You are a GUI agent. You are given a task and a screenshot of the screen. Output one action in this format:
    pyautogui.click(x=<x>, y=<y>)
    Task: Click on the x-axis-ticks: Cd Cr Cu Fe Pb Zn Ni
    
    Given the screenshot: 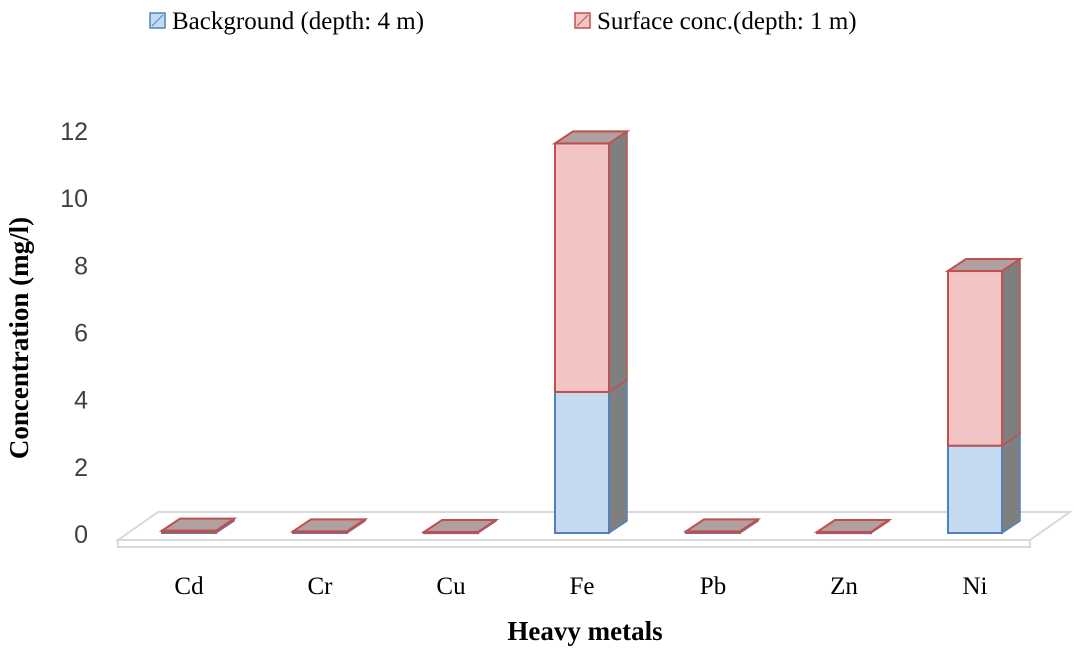 What is the action you would take?
    pyautogui.click(x=580, y=586)
    